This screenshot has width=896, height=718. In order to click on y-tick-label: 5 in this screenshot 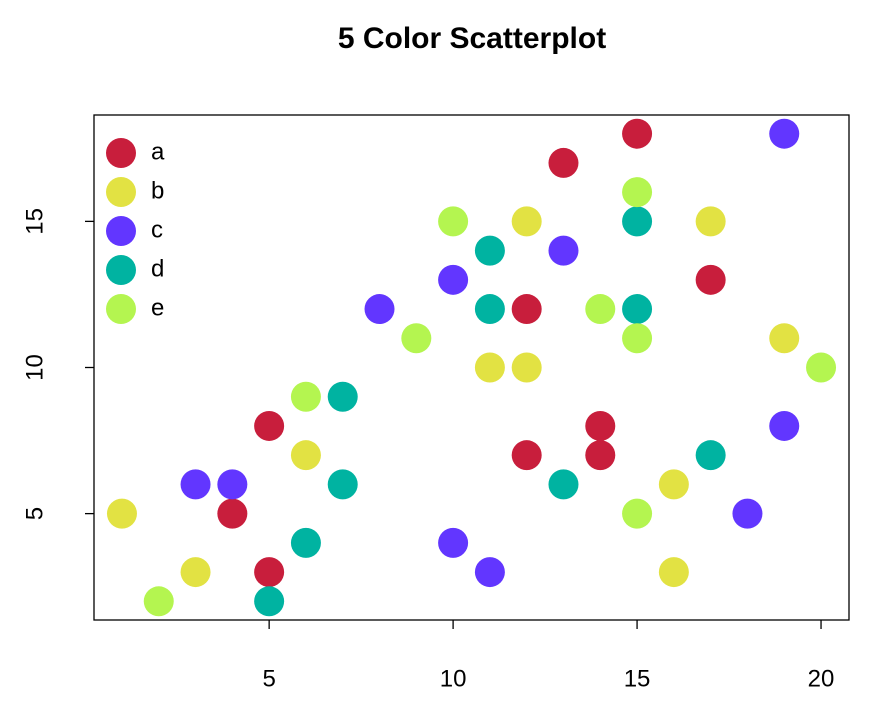, I will do `click(34, 513)`.